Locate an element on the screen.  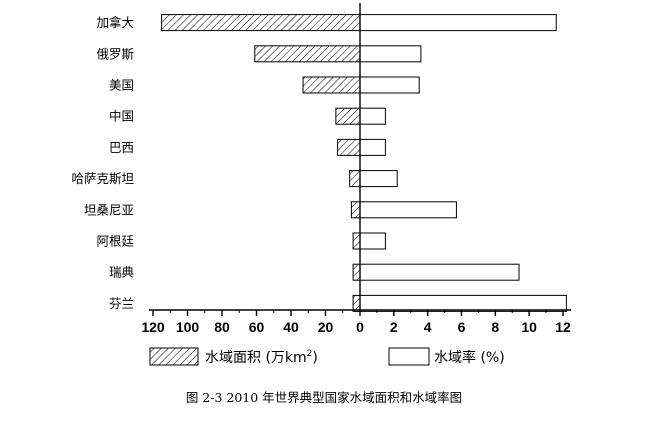
x-tick-label: 6 is located at coordinates (462, 327).